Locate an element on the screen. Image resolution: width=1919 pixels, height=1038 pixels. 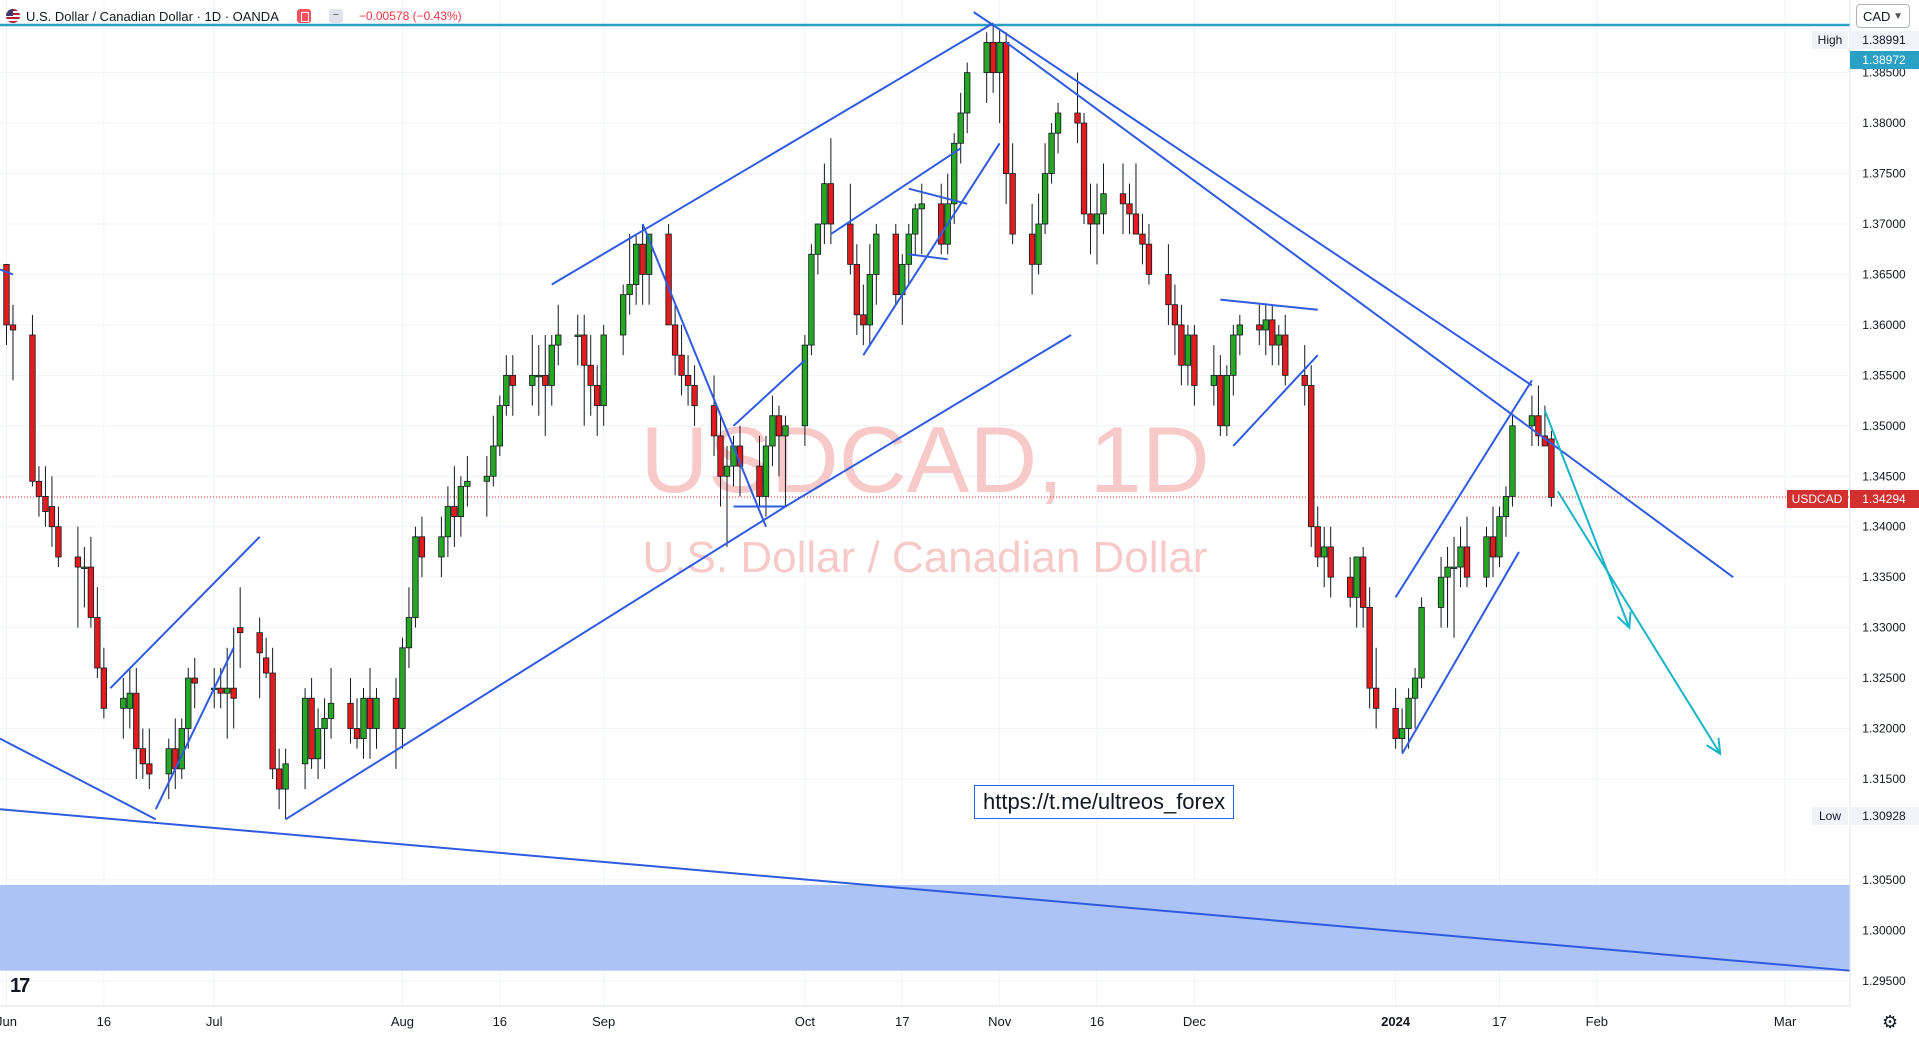
oct-channel-top is located at coordinates (896, 191).